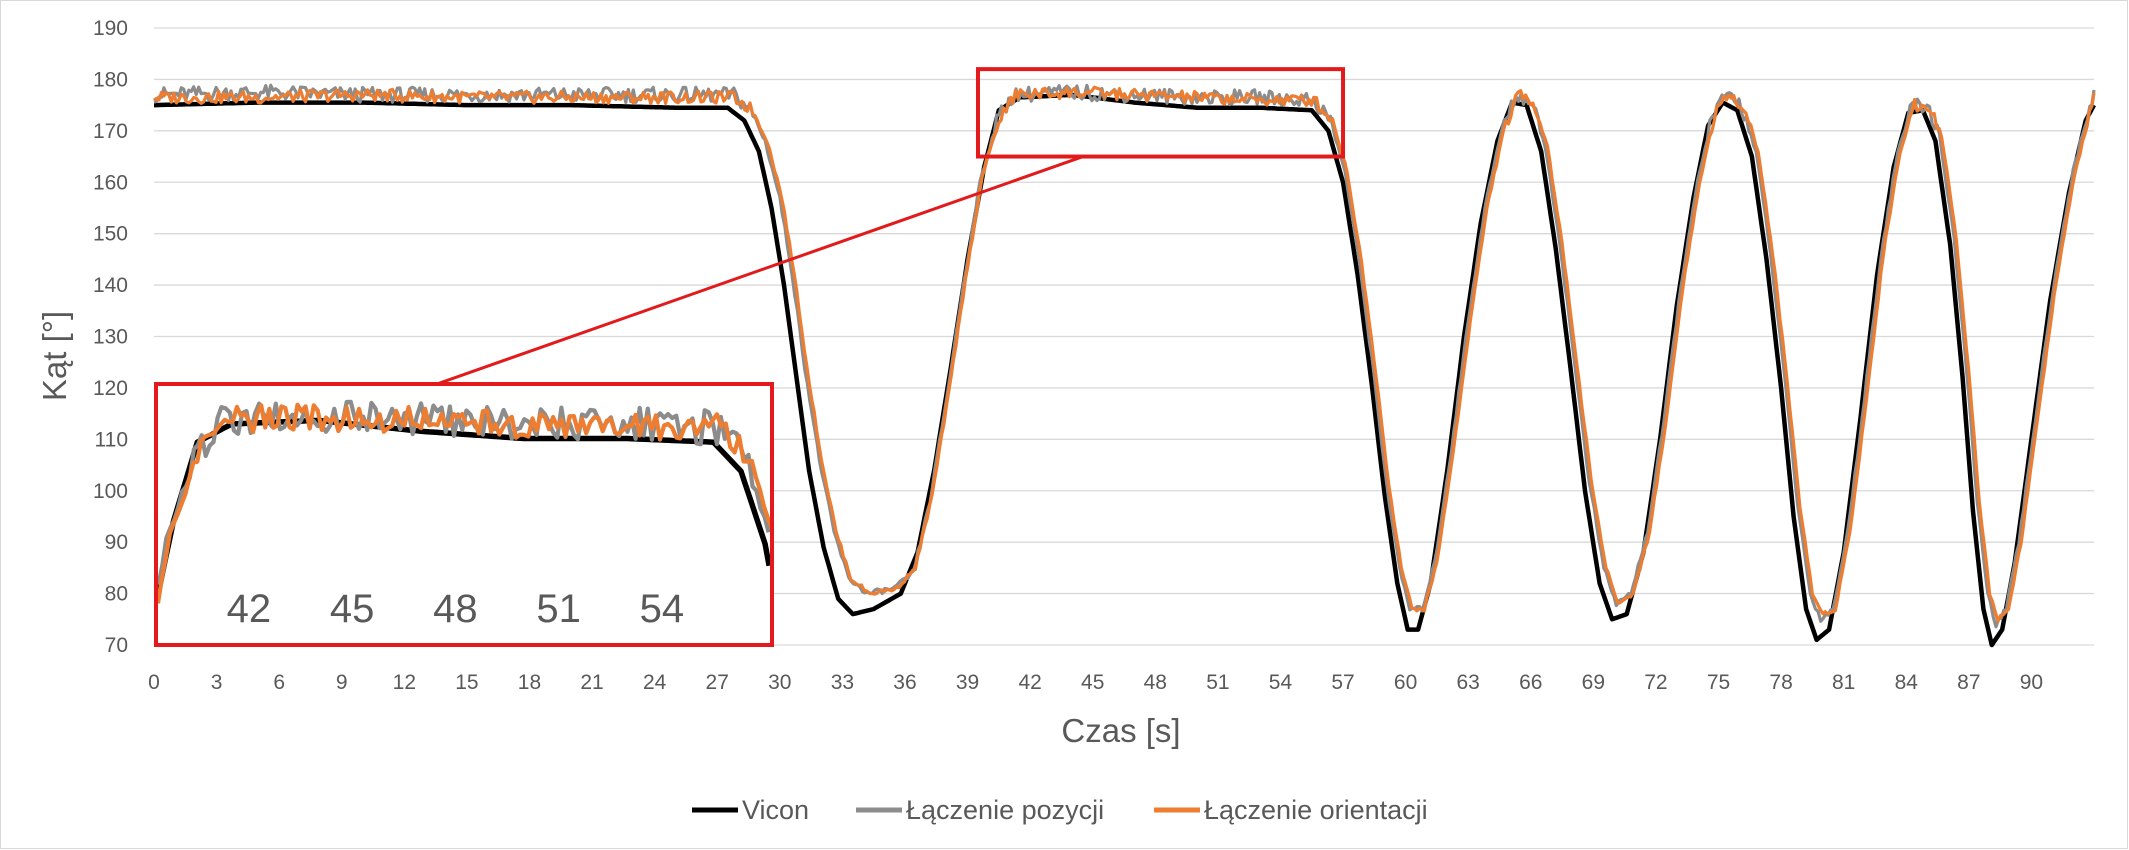 The width and height of the screenshot is (2129, 850). I want to click on y-tick-label: 170, so click(110, 131).